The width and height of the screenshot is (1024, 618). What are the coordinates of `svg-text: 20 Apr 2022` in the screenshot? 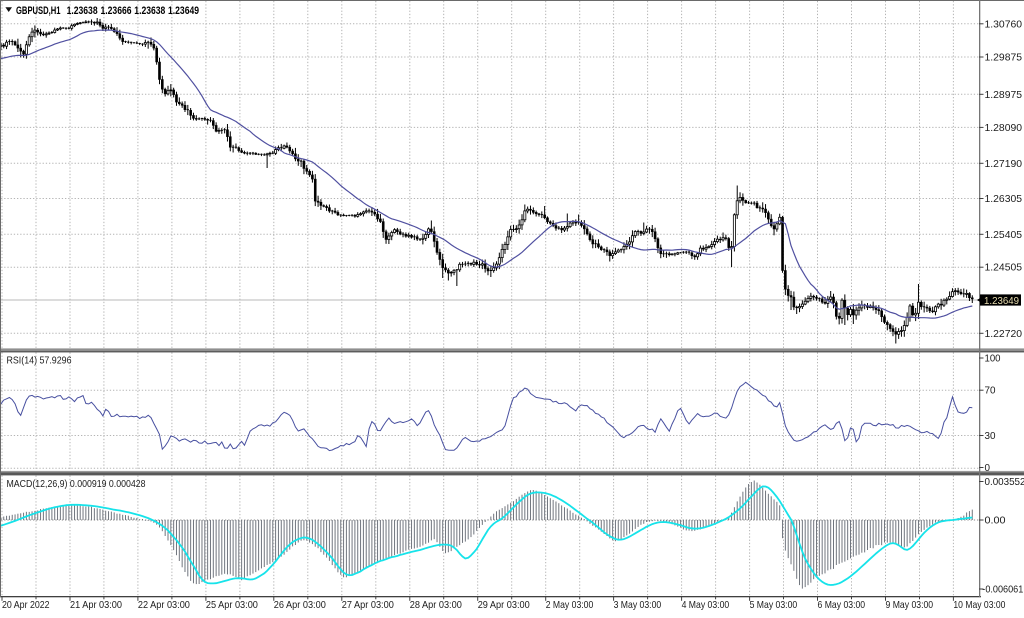 It's located at (26, 605).